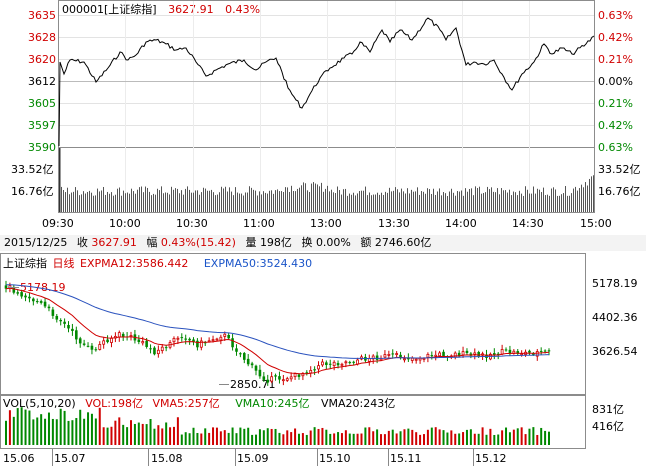 This screenshot has height=468, width=646. What do you see at coordinates (293, 422) in the screenshot?
I see `vol-panel` at bounding box center [293, 422].